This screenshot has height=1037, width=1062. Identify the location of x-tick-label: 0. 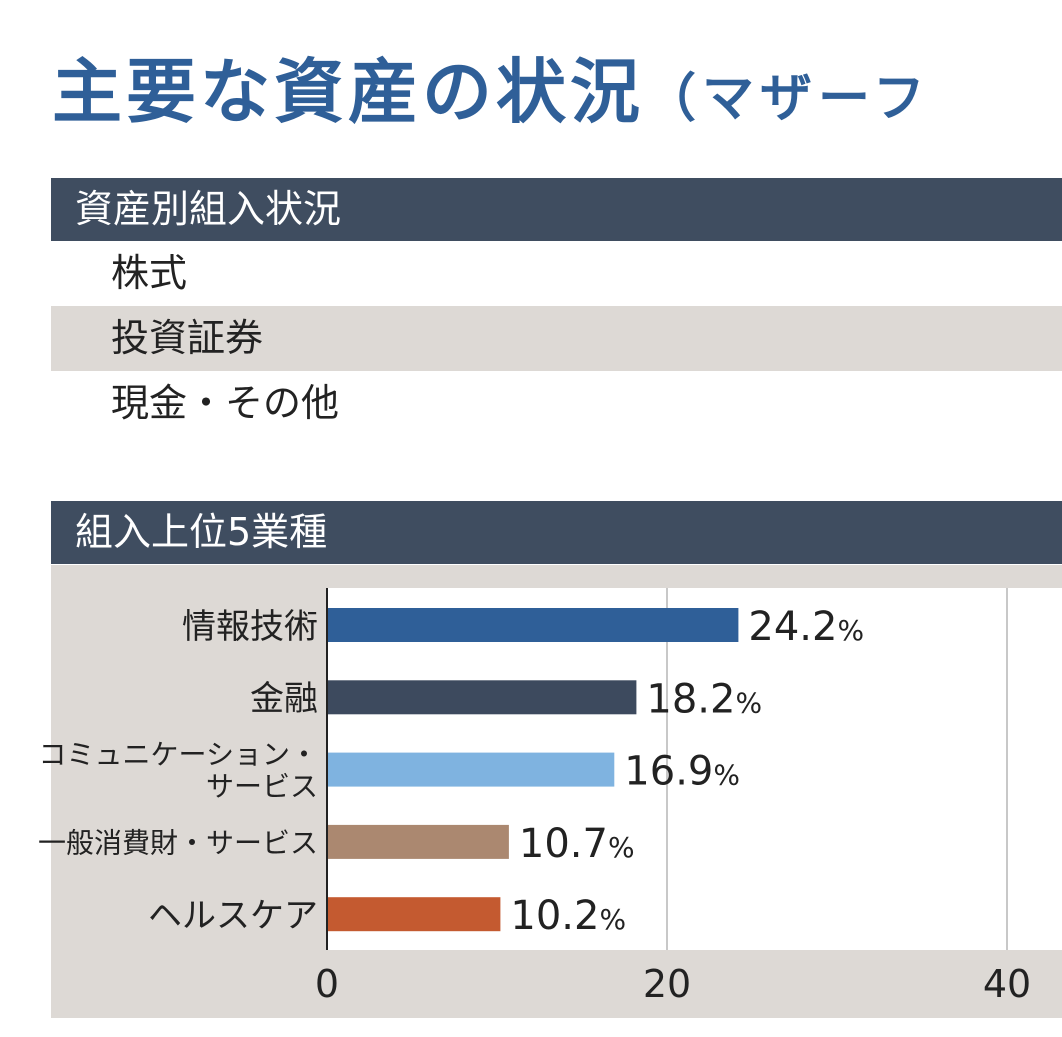
(327, 984).